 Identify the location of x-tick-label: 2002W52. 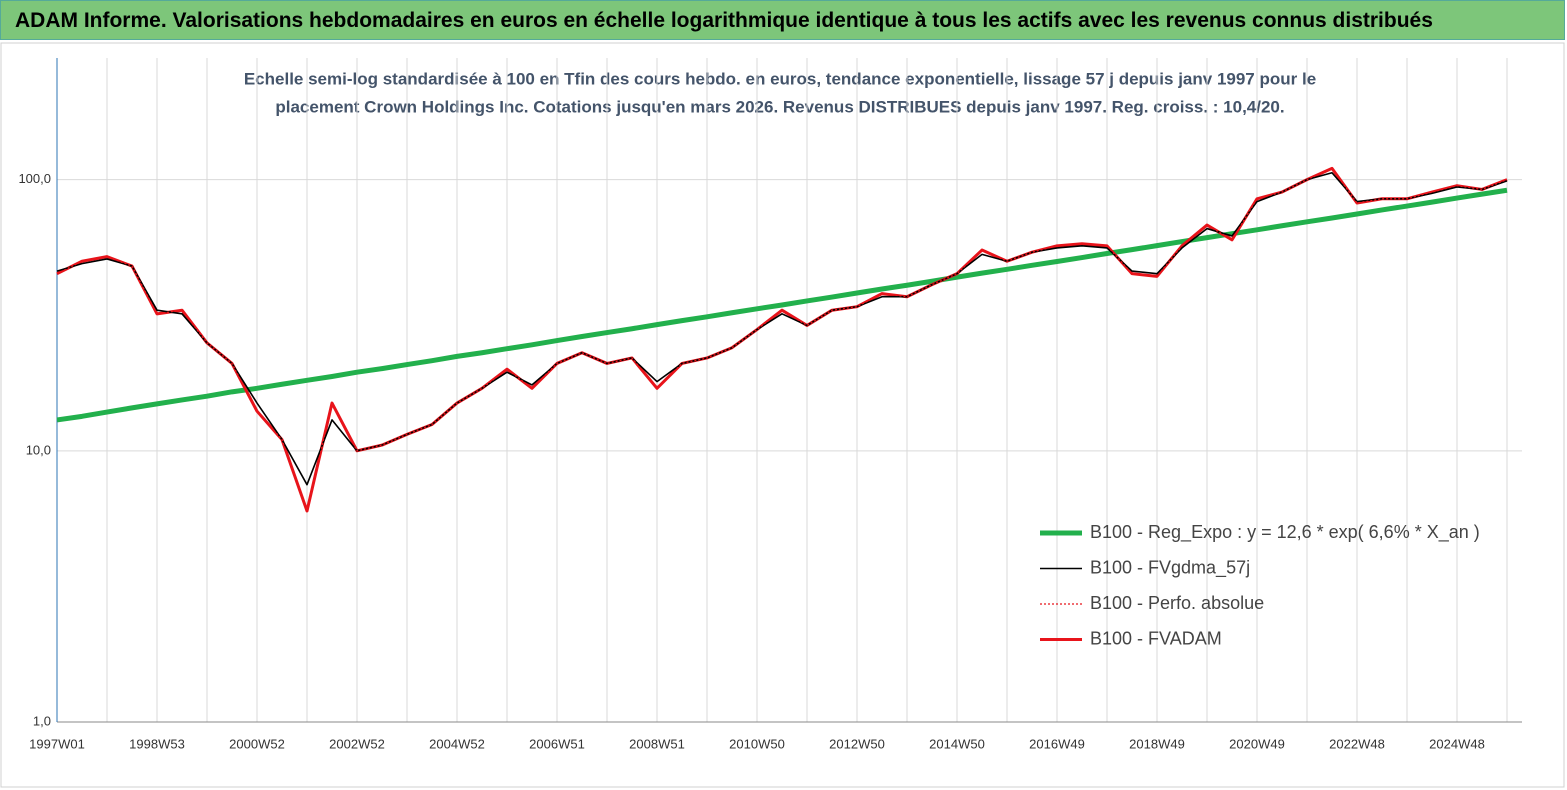
(357, 743).